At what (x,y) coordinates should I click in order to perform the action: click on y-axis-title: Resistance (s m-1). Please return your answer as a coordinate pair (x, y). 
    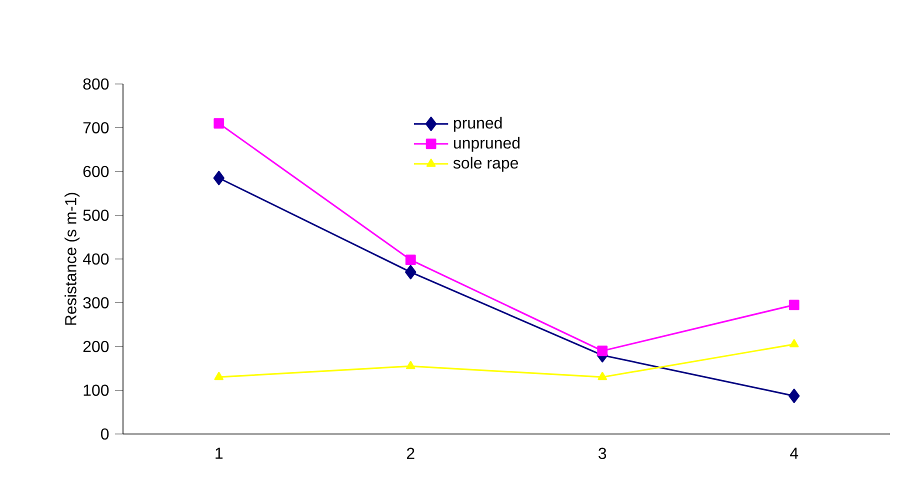
    Looking at the image, I should click on (72, 258).